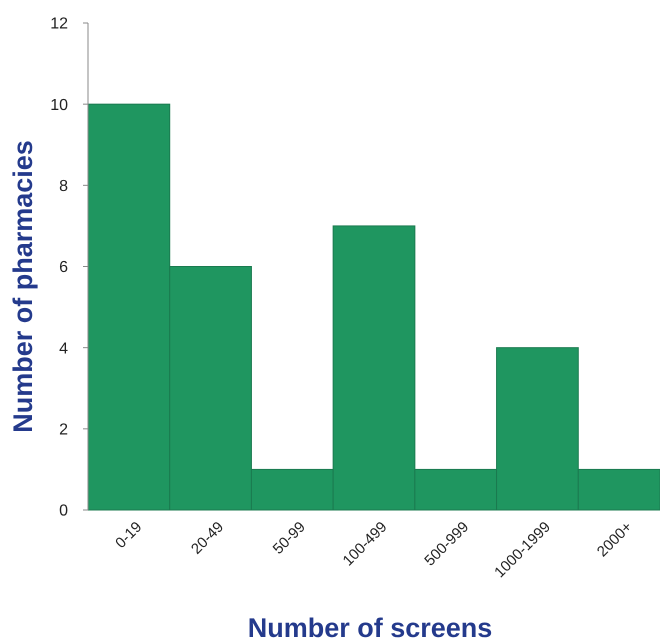  Describe the element at coordinates (129, 535) in the screenshot. I see `x-tick-label: 0-19` at that location.